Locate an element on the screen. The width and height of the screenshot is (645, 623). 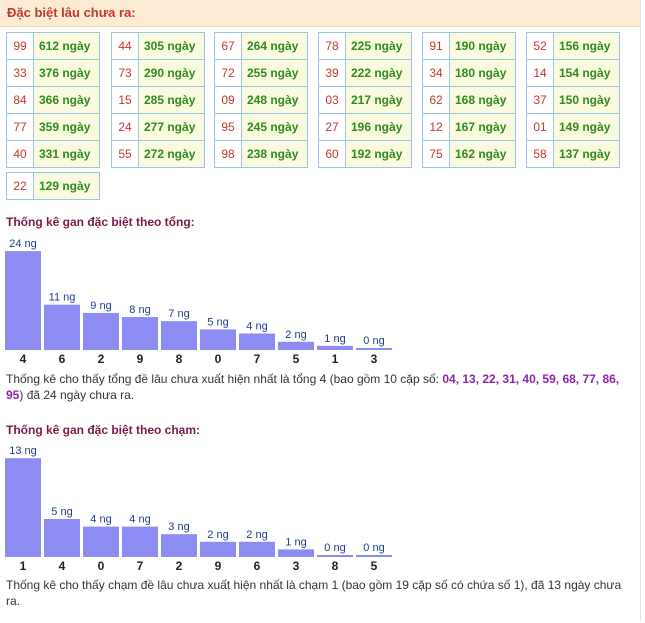
pair-number: 34 is located at coordinates (436, 73).